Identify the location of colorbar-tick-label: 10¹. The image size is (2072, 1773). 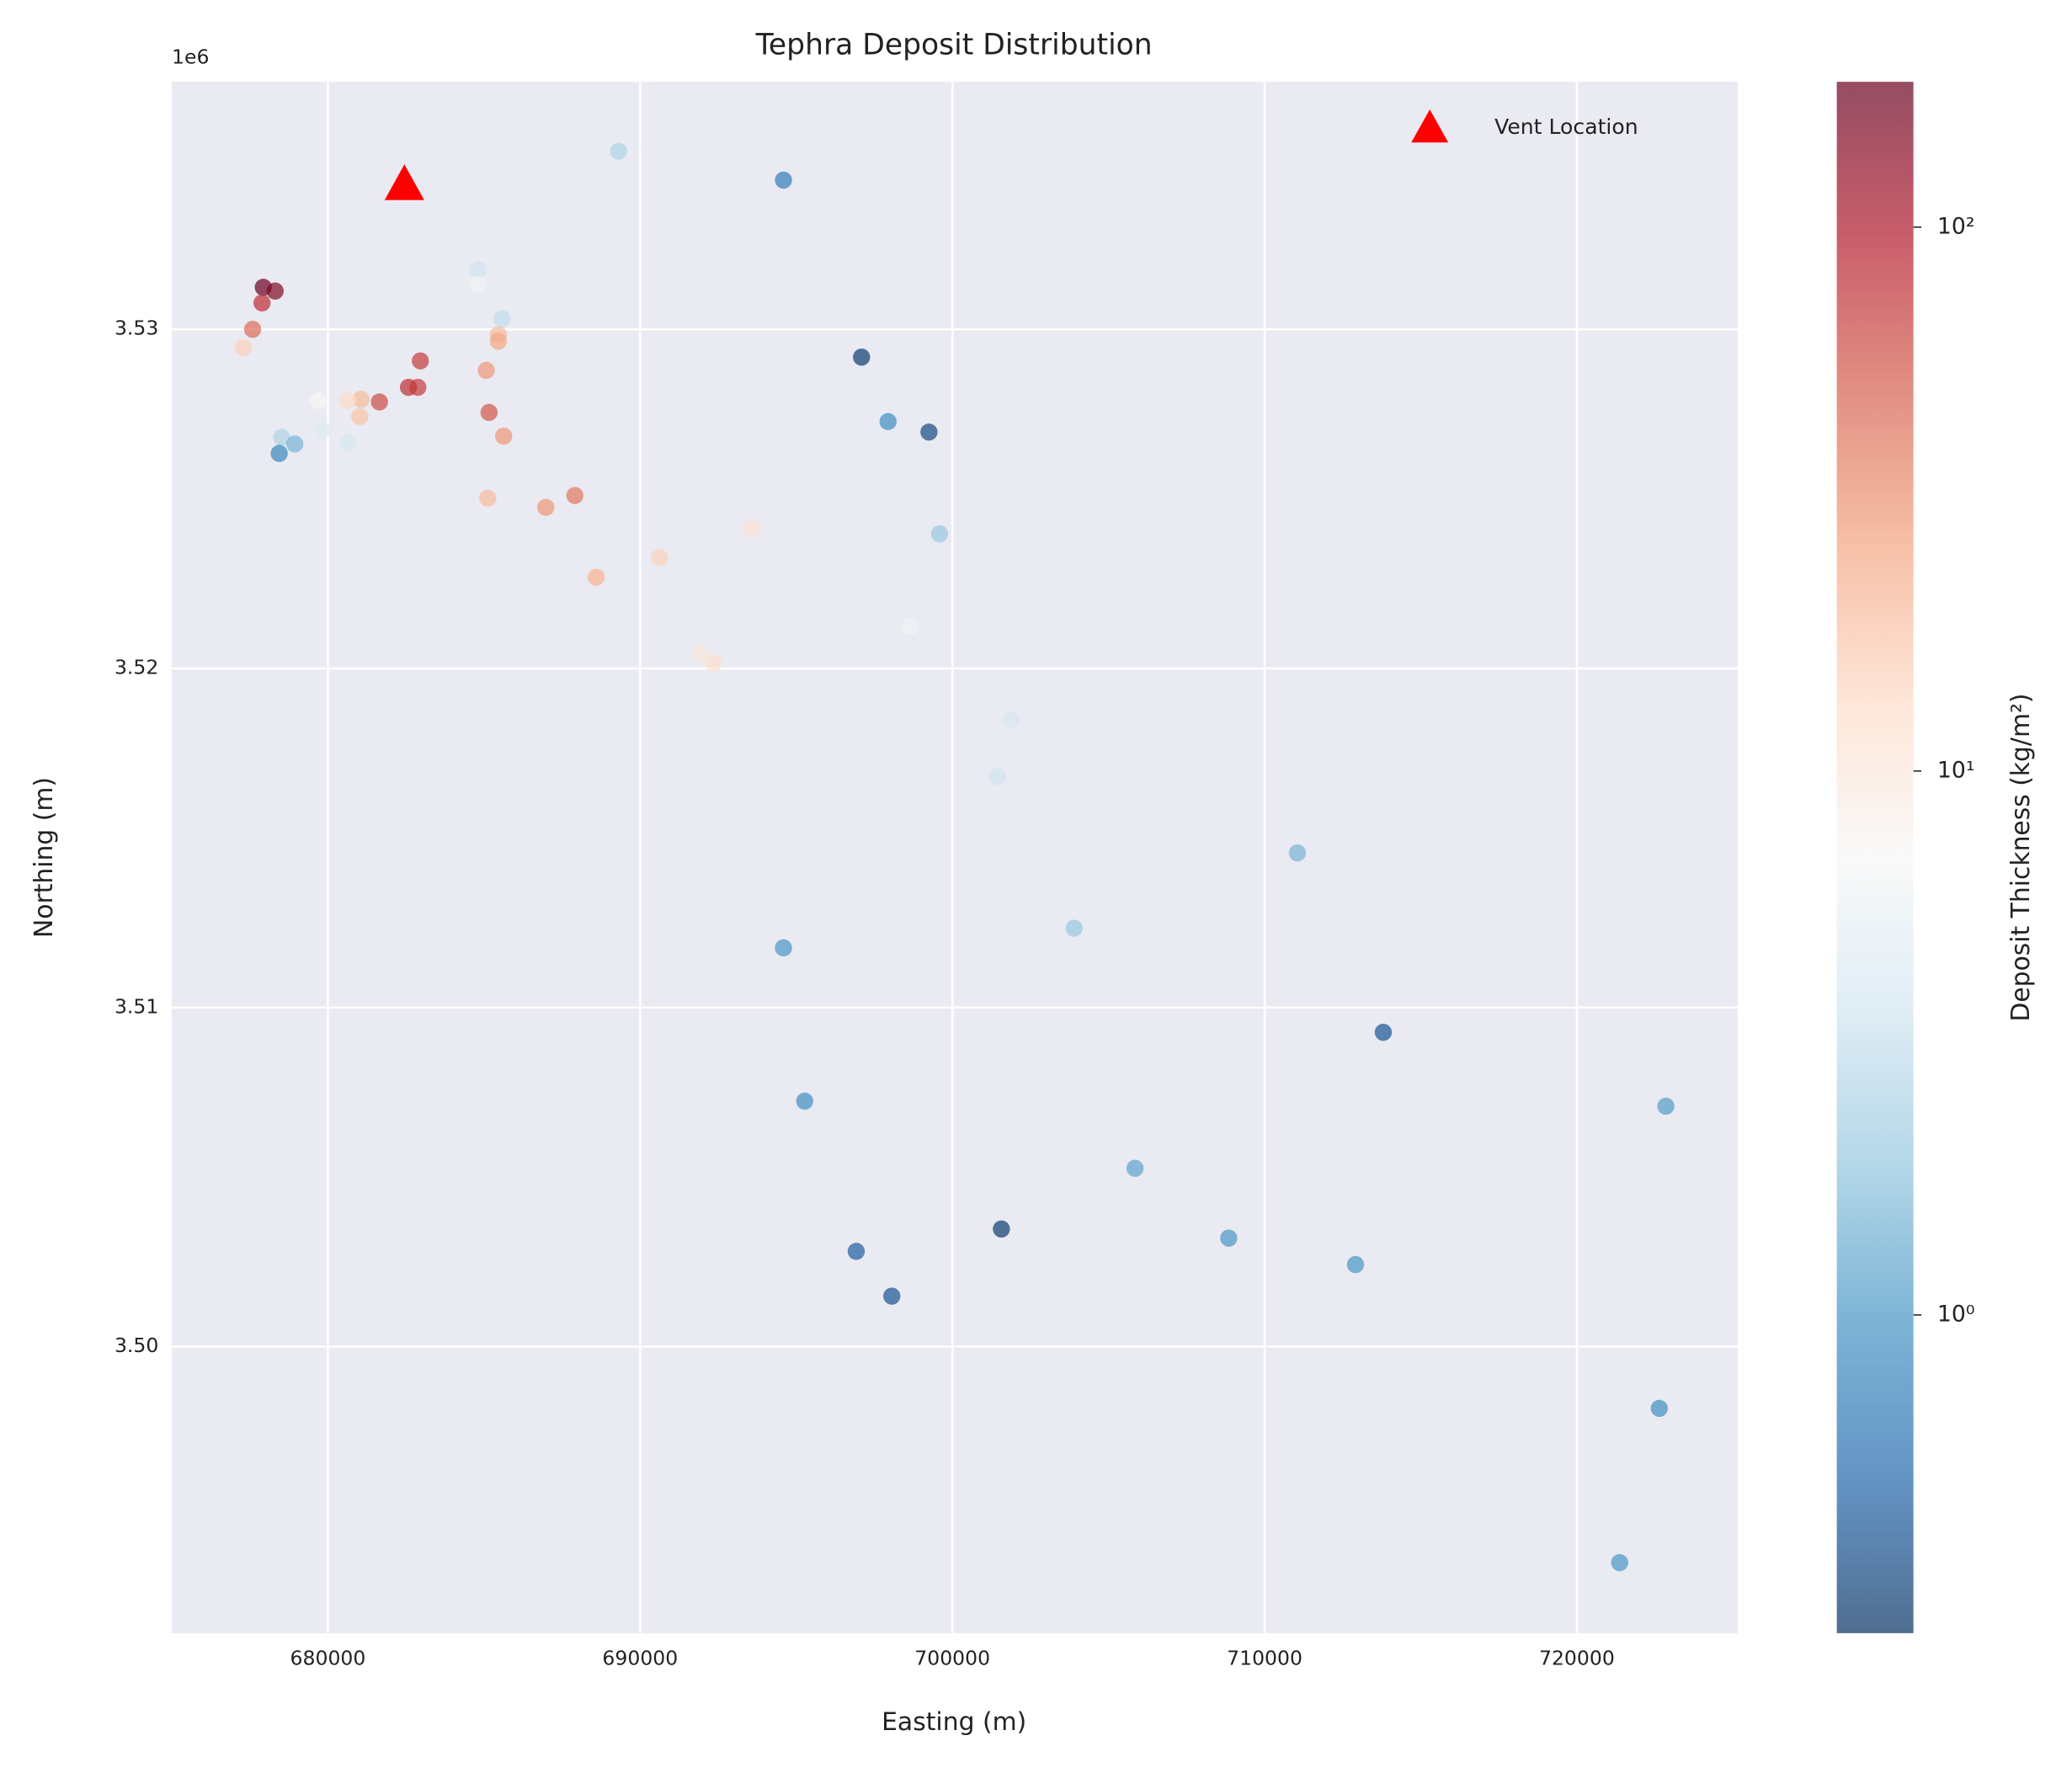
(1956, 770).